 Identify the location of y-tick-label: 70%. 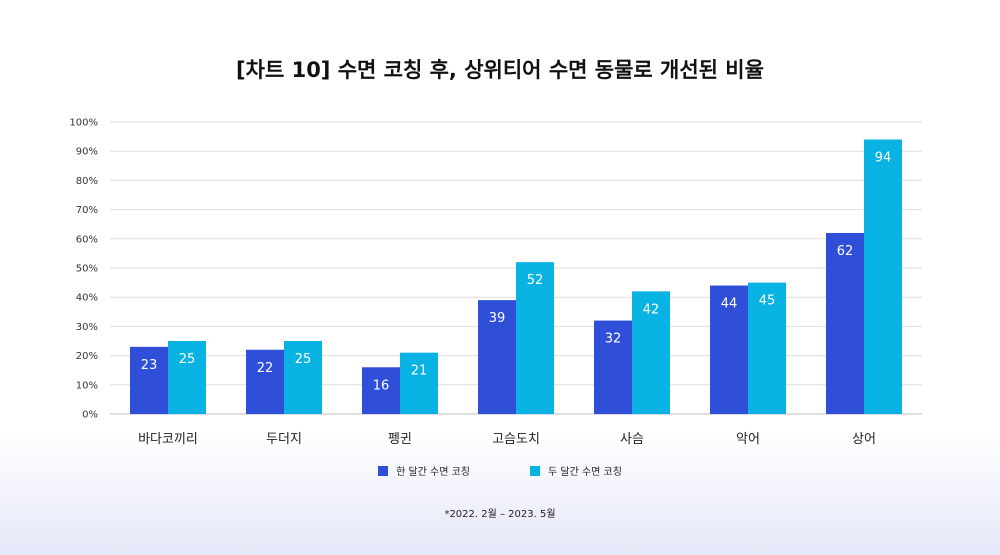
(87, 210).